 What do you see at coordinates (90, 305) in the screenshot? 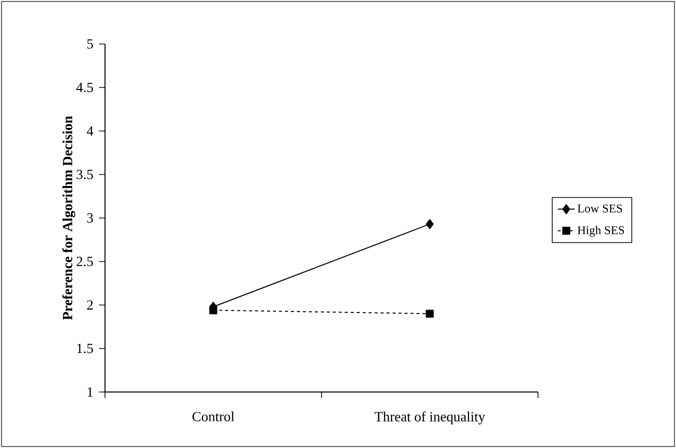
I see `y-tick-label: 2` at bounding box center [90, 305].